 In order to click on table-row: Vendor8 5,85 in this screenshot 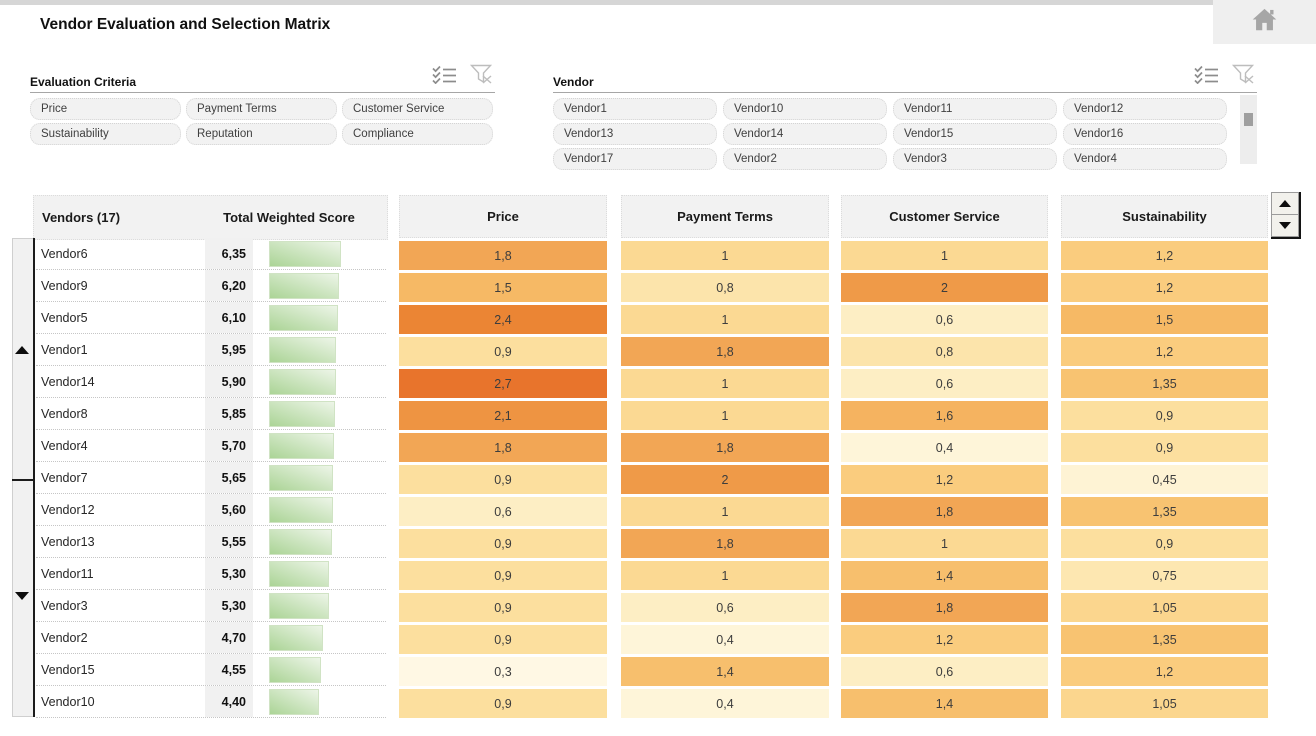, I will do `click(211, 414)`.